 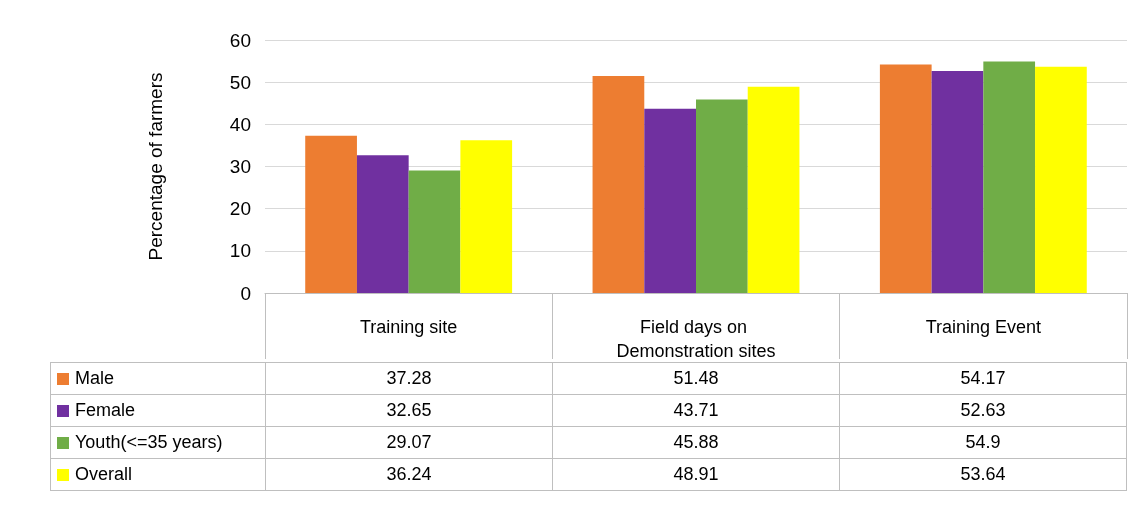 I want to click on data-label: 53.64, so click(x=983, y=474).